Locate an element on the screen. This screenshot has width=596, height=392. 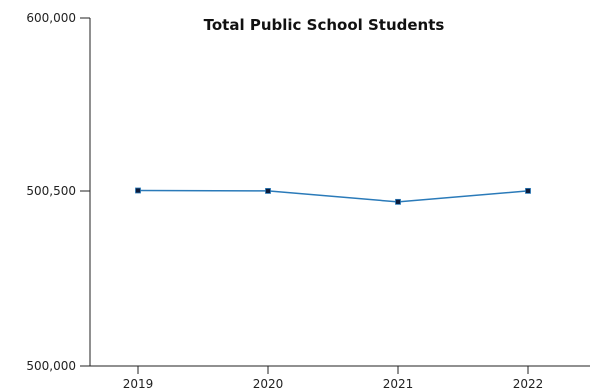
x-tick-label: 2022 is located at coordinates (528, 384).